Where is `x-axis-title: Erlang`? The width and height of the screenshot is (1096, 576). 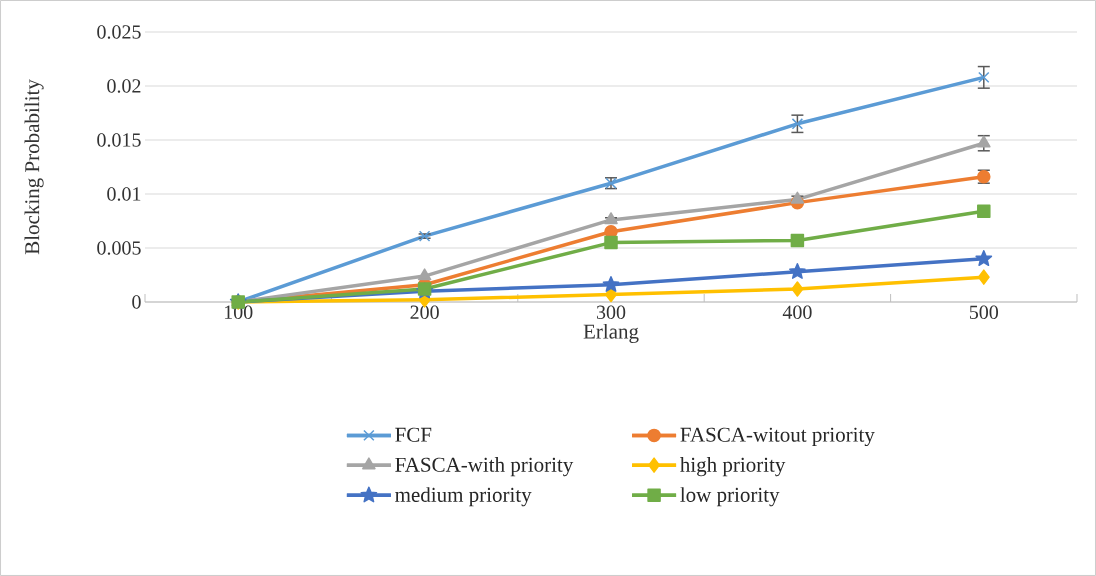
x-axis-title: Erlang is located at coordinates (611, 333).